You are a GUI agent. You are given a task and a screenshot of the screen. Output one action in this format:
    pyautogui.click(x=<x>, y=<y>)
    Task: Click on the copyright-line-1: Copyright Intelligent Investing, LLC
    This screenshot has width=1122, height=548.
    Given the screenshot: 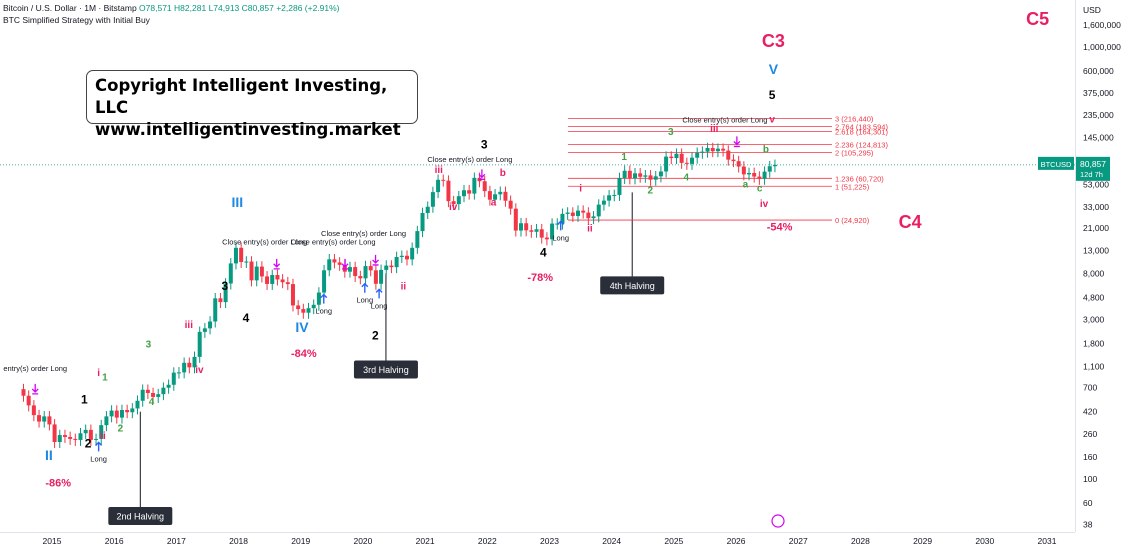 What is the action you would take?
    pyautogui.click(x=241, y=96)
    